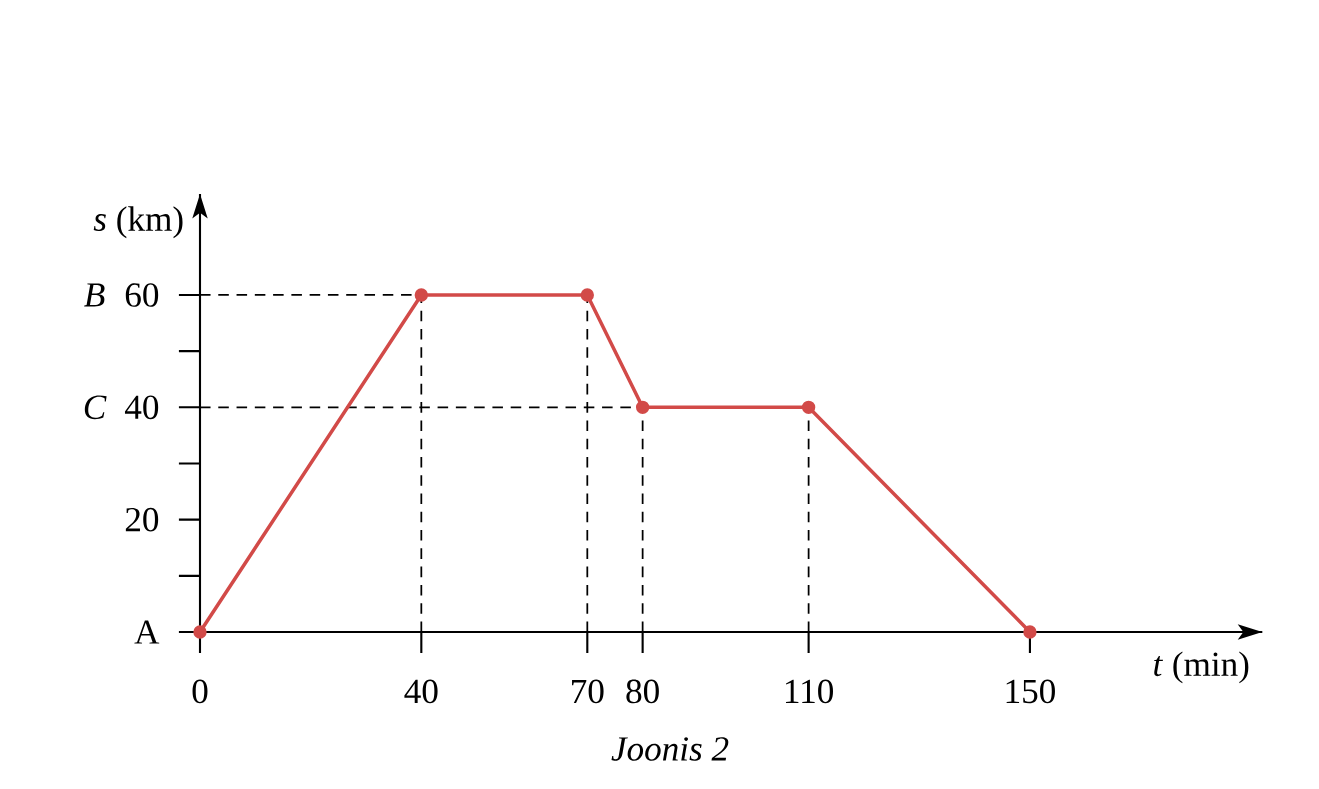 The image size is (1319, 789). I want to click on x-tick-label: 110, so click(809, 691).